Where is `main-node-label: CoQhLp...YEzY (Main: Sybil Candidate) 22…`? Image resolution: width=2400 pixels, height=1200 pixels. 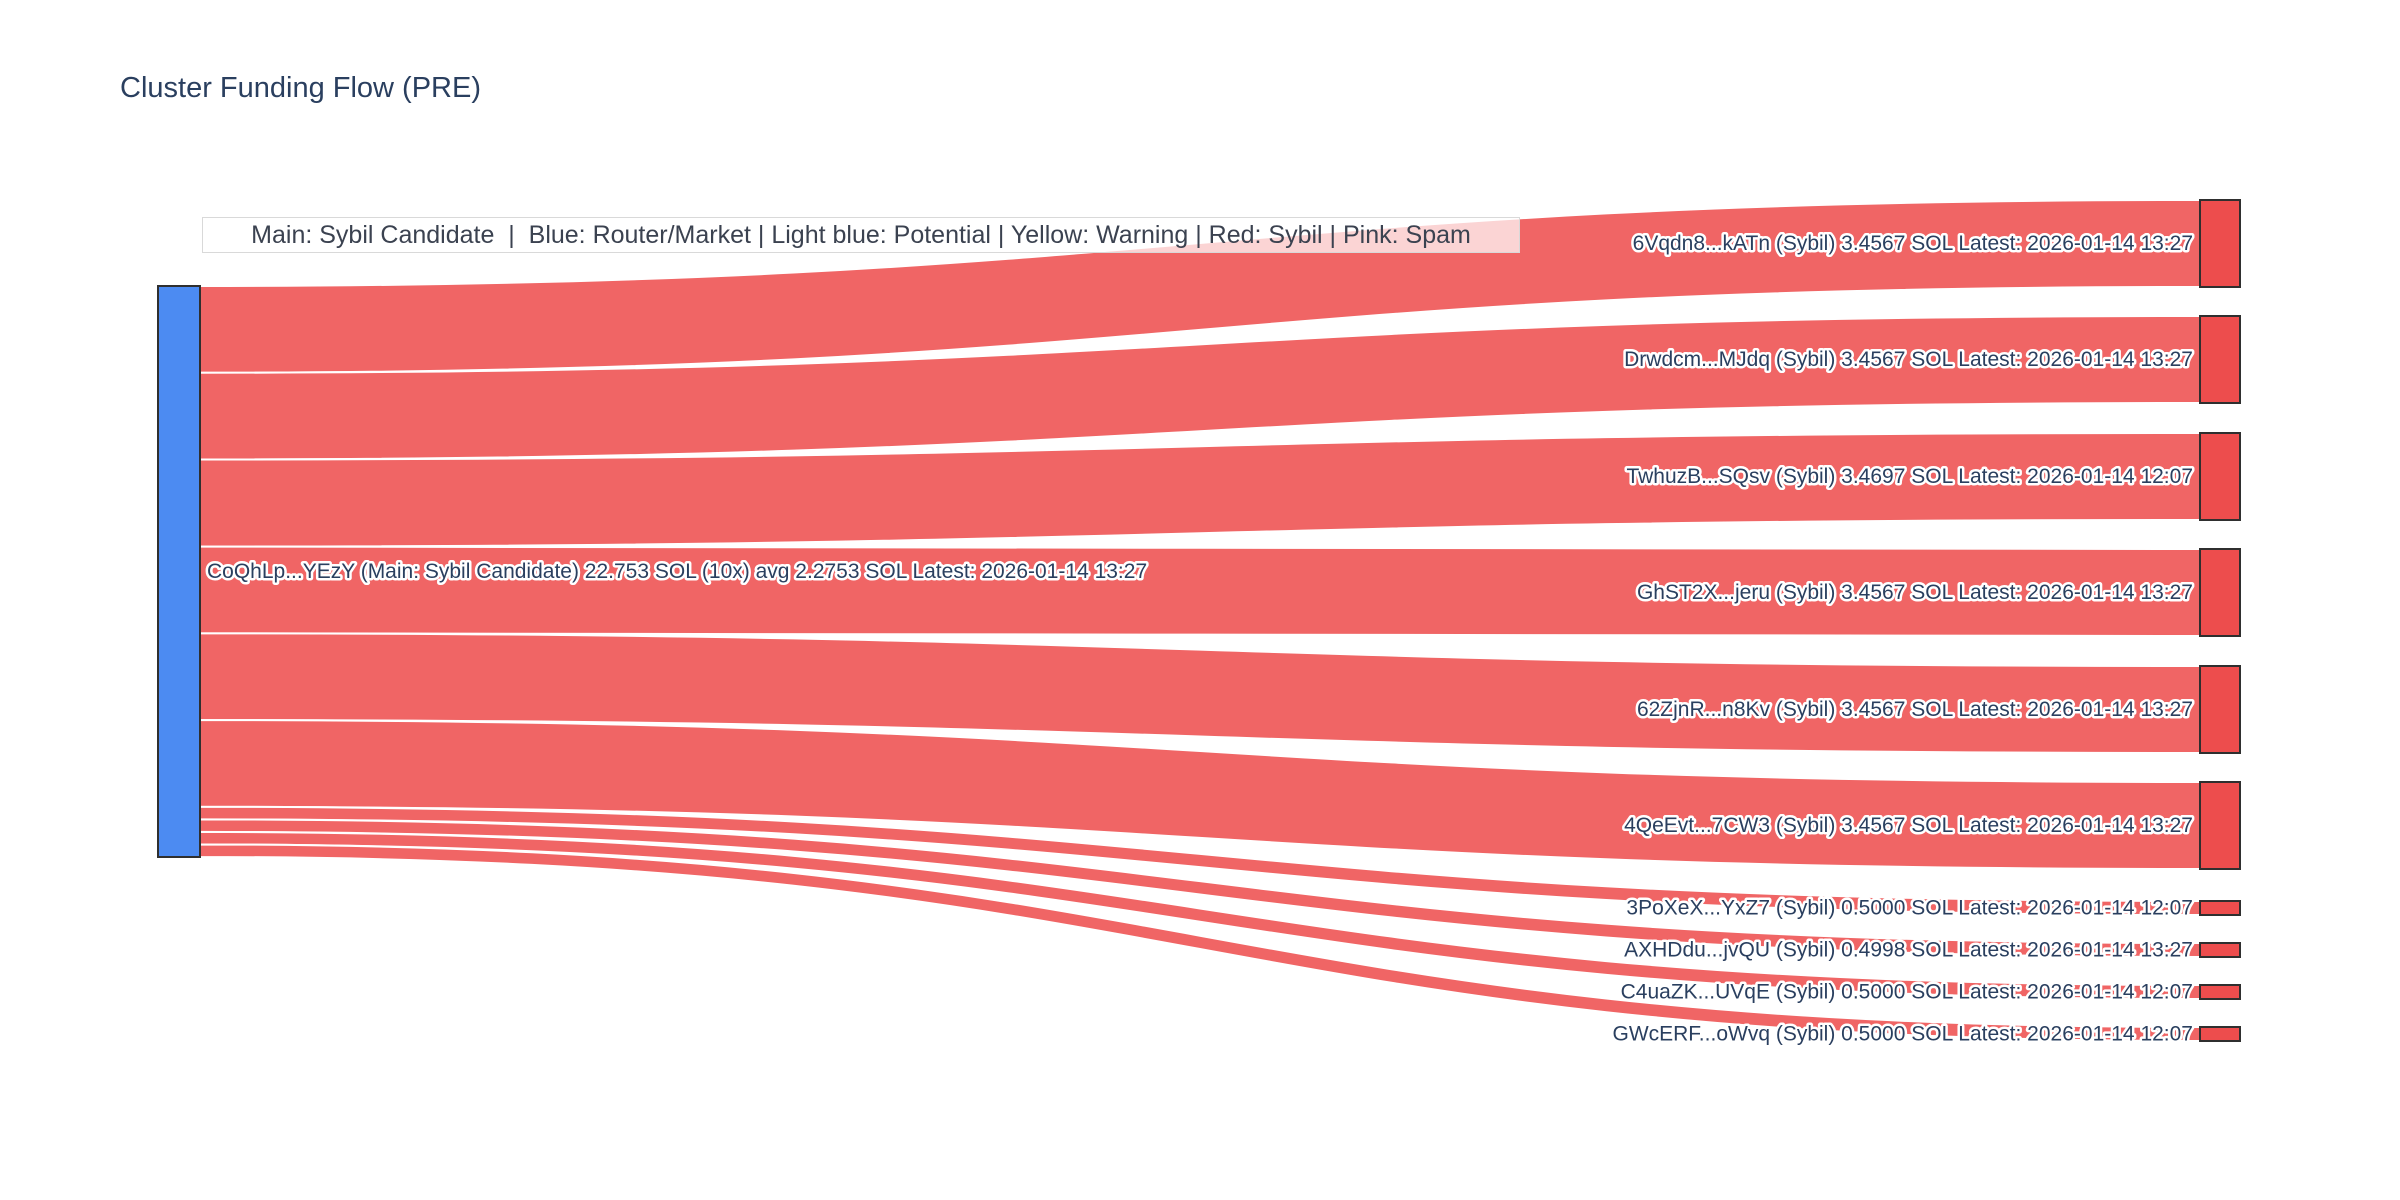
main-node-label: CoQhLp...YEzY (Main: Sybil Candidate) 22… is located at coordinates (677, 571).